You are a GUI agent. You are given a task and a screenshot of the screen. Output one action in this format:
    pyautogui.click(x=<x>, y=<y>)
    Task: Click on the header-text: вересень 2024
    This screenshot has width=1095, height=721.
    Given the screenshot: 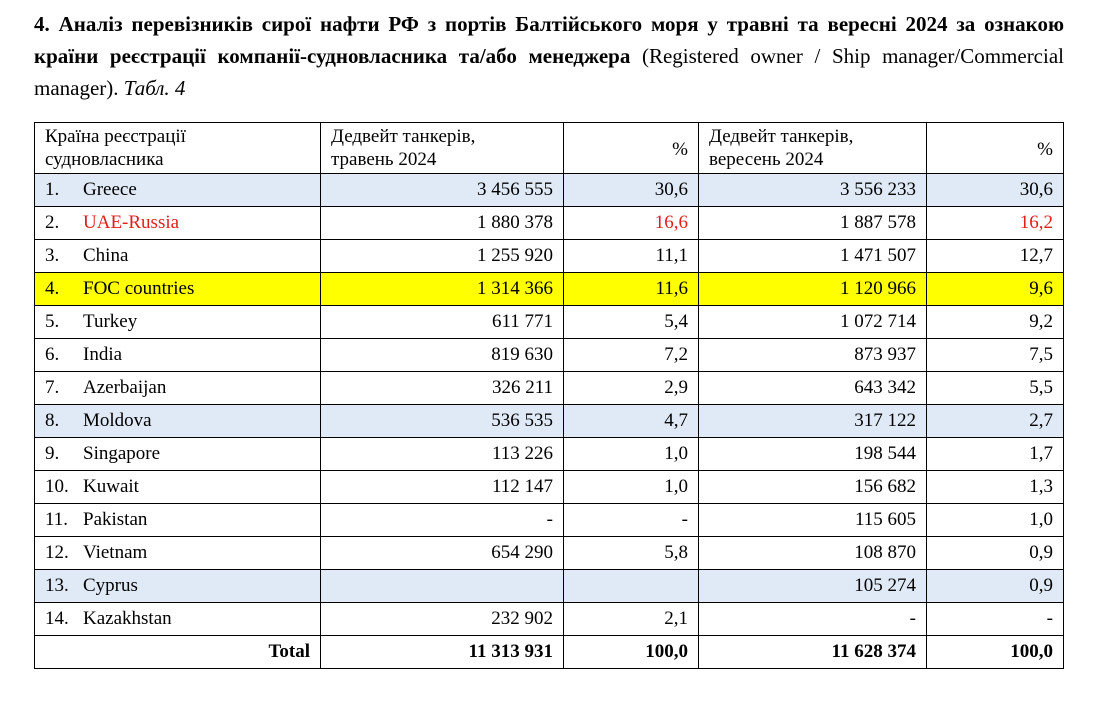 What is the action you would take?
    pyautogui.click(x=766, y=159)
    